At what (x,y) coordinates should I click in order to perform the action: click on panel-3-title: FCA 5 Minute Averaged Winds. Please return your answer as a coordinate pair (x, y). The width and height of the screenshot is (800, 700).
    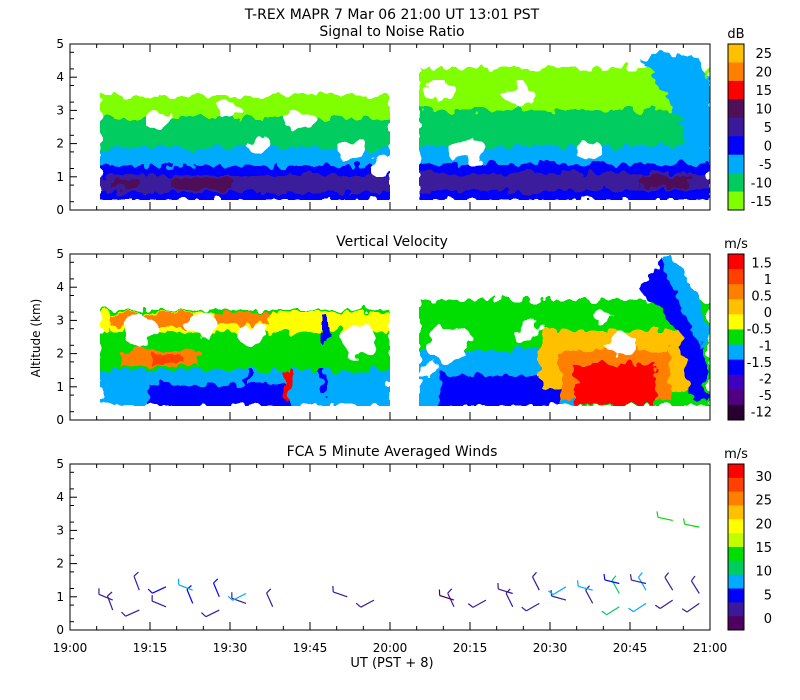
    Looking at the image, I should click on (392, 452).